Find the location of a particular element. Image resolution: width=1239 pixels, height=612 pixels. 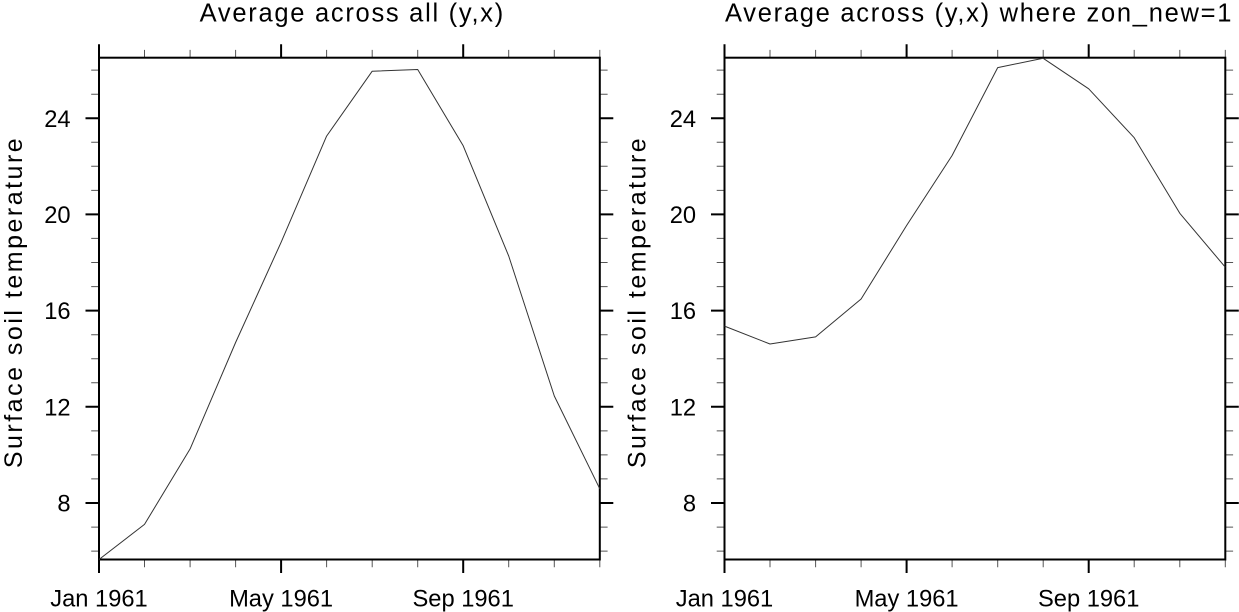

svg-text:Average across (y,x) where zon: Average across (y,x) where zon_new=1 is located at coordinates (979, 14).